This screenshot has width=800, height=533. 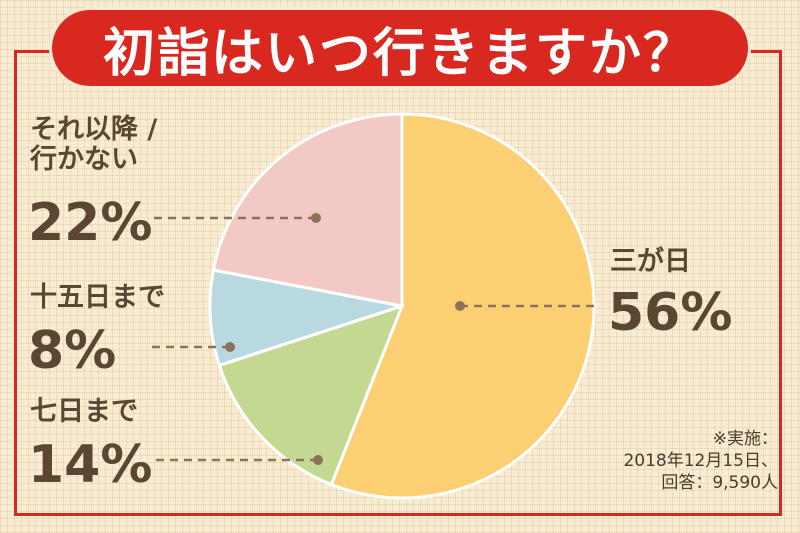 What do you see at coordinates (90, 465) in the screenshot?
I see `data-label-1: 14%` at bounding box center [90, 465].